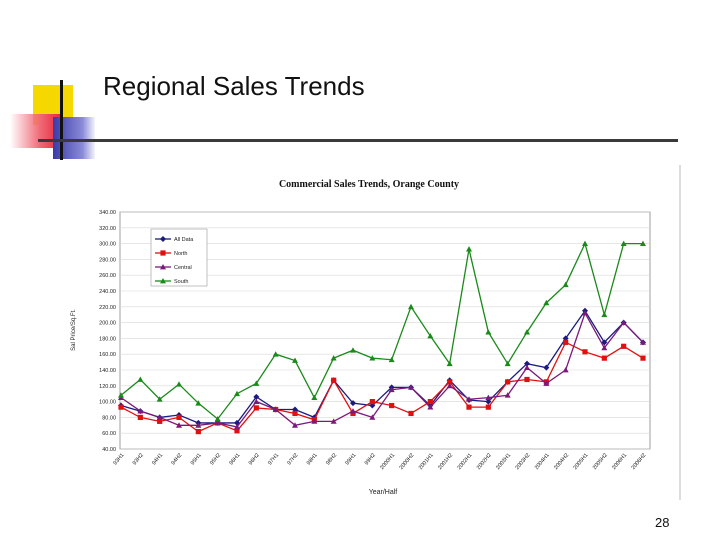 The image size is (720, 540). What do you see at coordinates (163, 281) in the screenshot?
I see `legend-marker-south` at bounding box center [163, 281].